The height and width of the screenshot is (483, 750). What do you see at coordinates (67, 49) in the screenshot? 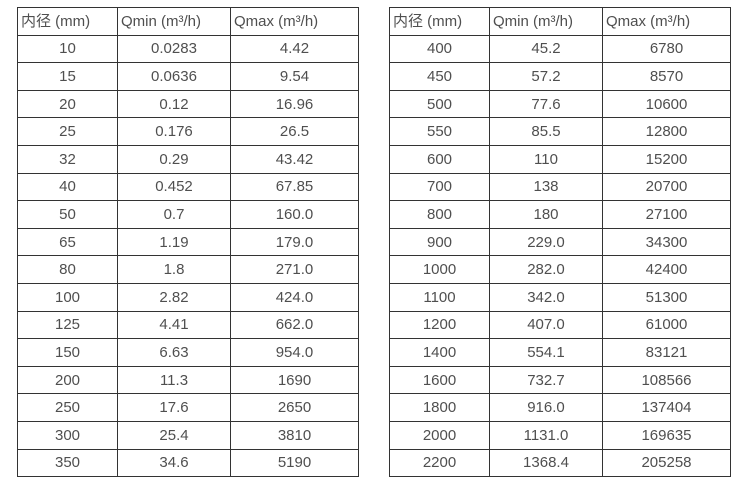
I see `diameter-cell: 10` at bounding box center [67, 49].